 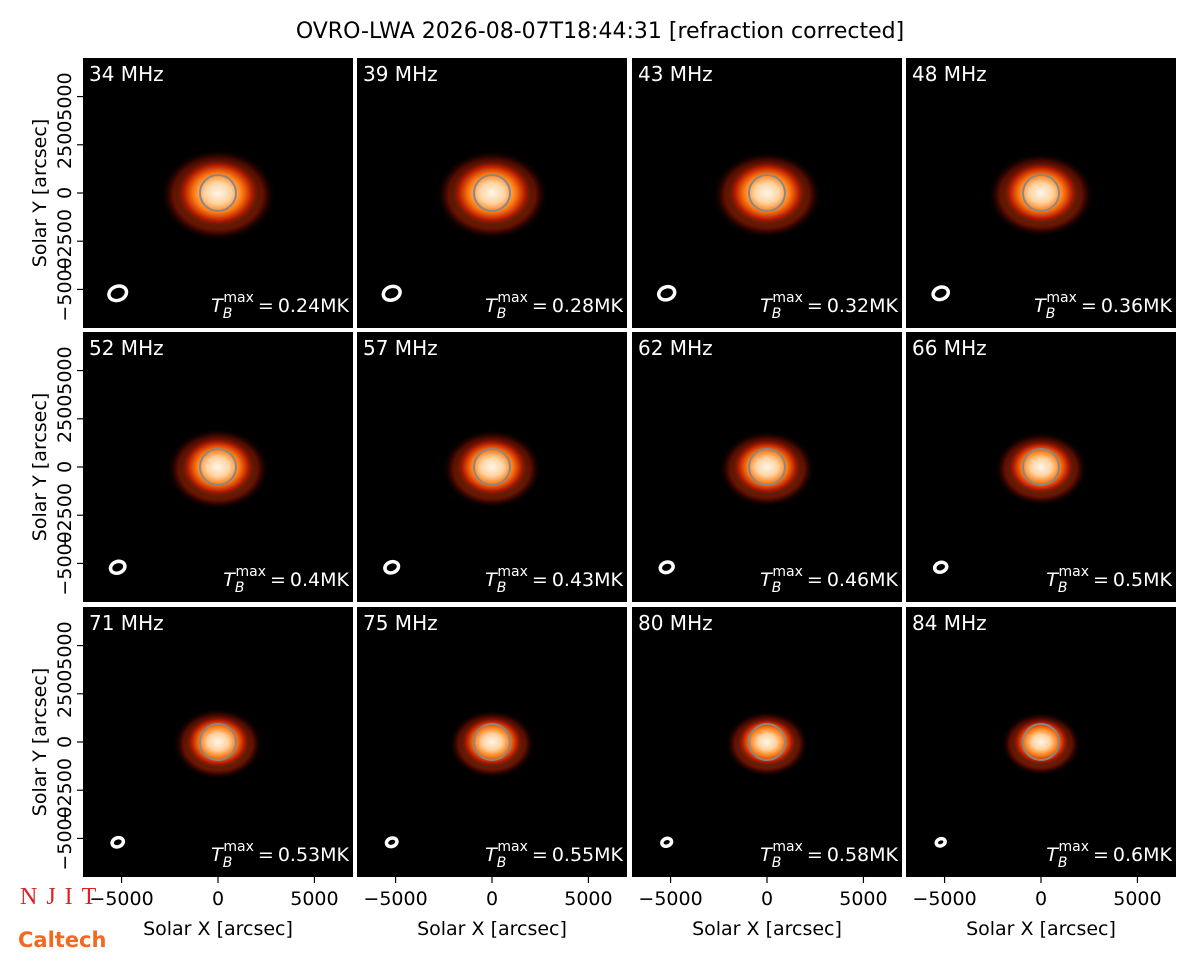 I want to click on panel: 39 MHz TBmax = 0.28MK, so click(x=492, y=193).